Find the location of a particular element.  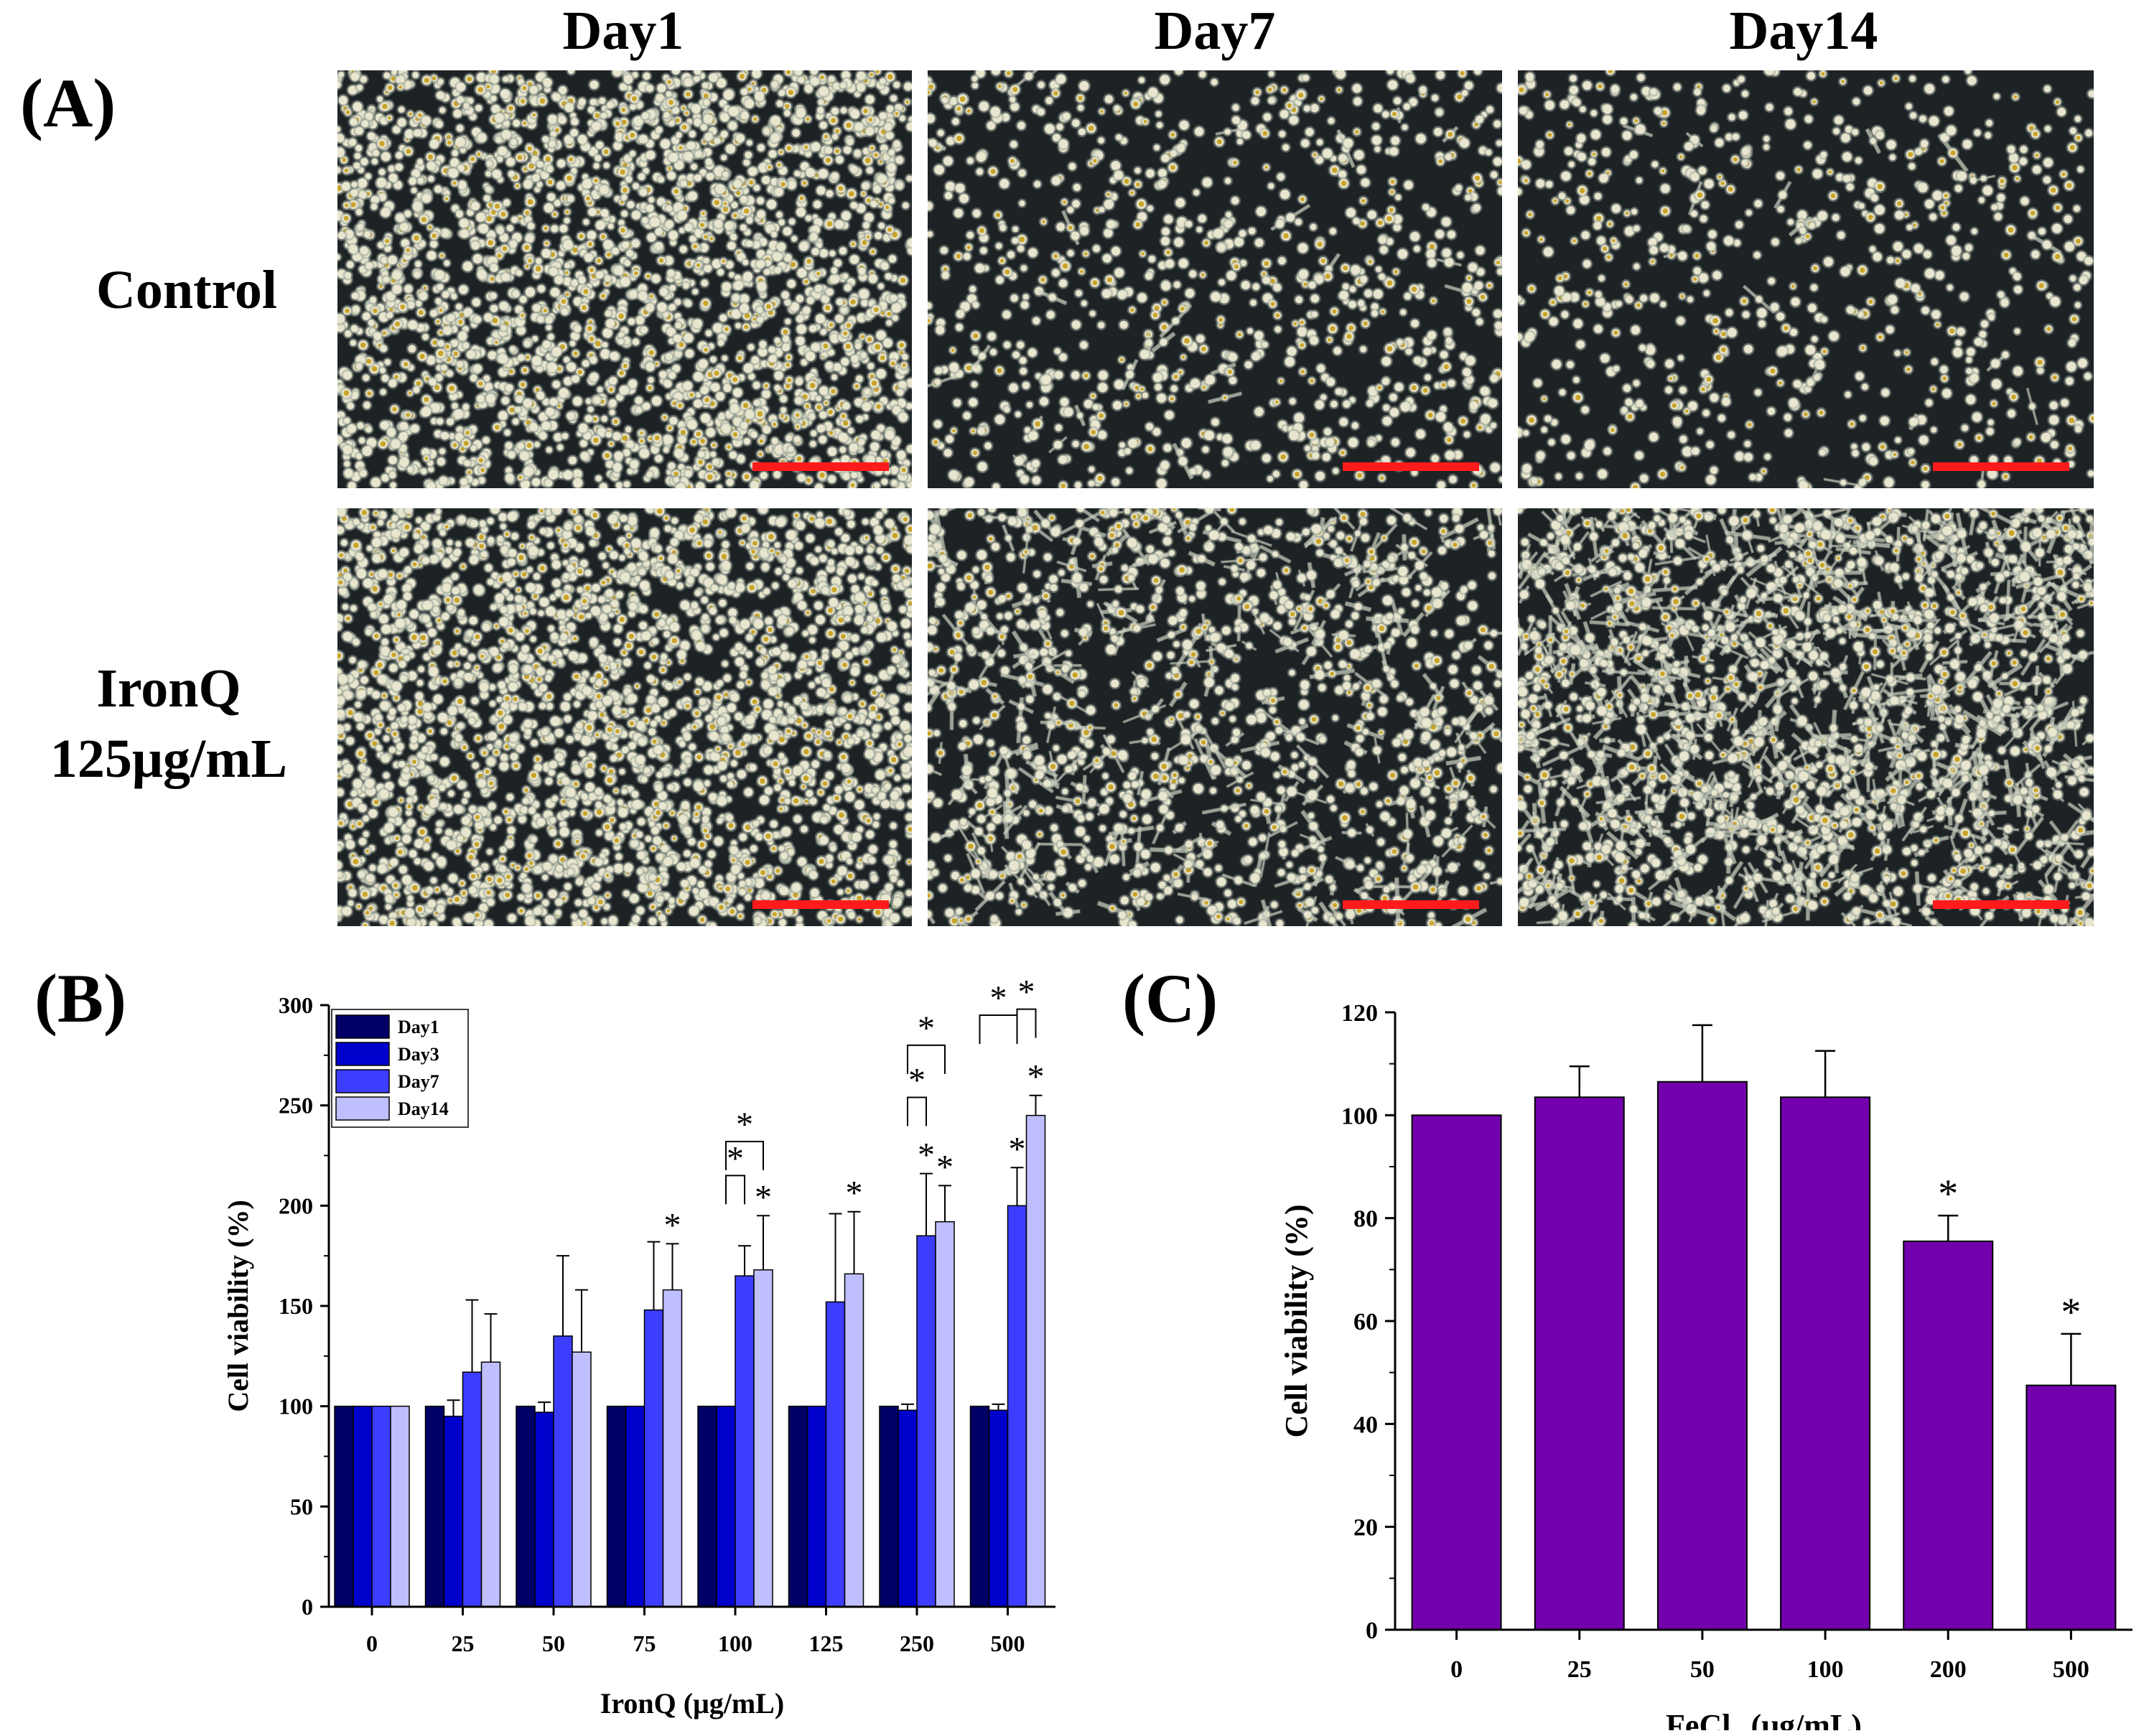

row-title-ironq-line1: IronQ is located at coordinates (169, 688).